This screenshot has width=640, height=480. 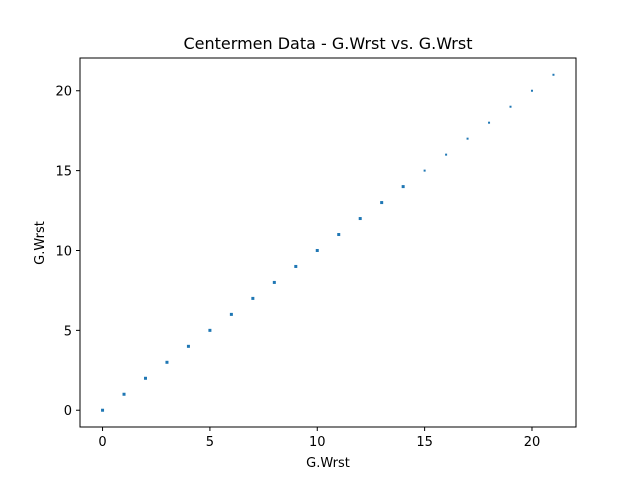 I want to click on y-axis: 0 5 10 15 20, so click(x=67, y=252).